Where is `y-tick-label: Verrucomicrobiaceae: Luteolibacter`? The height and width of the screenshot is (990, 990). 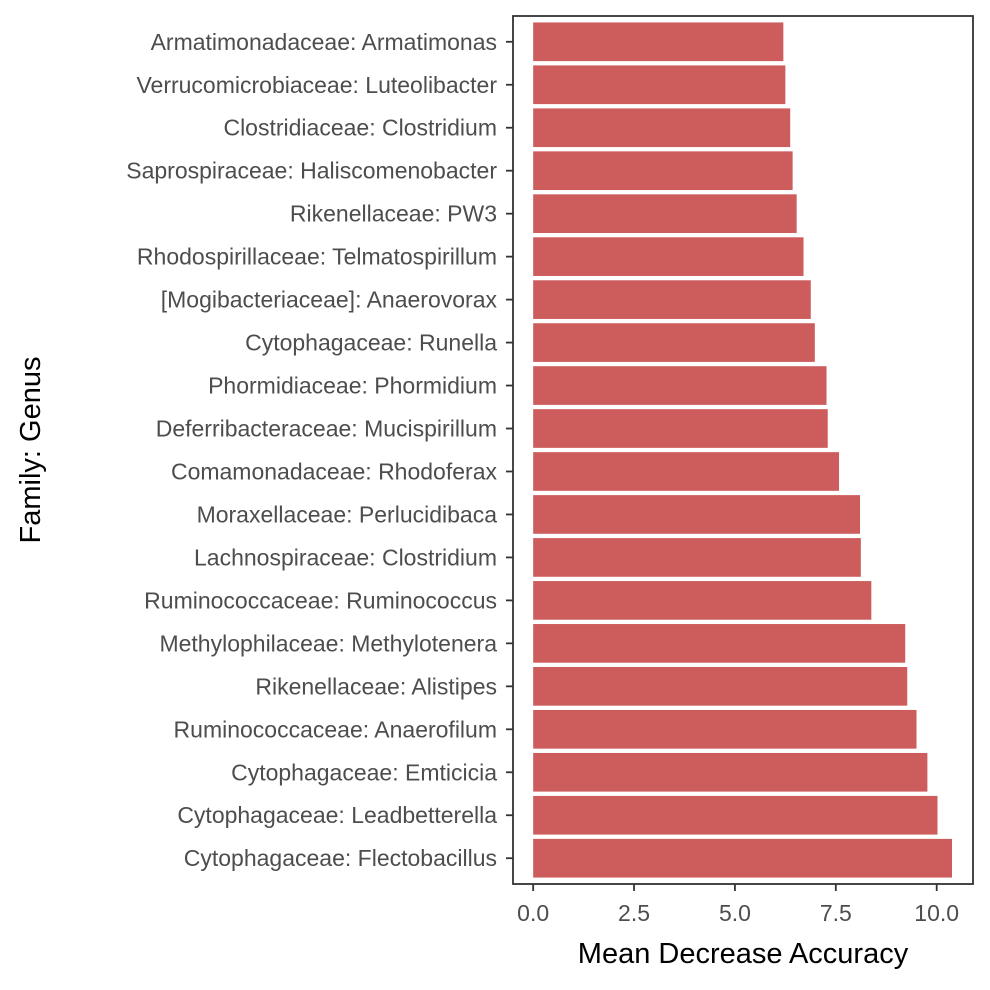
y-tick-label: Verrucomicrobiaceae: Luteolibacter is located at coordinates (316, 85).